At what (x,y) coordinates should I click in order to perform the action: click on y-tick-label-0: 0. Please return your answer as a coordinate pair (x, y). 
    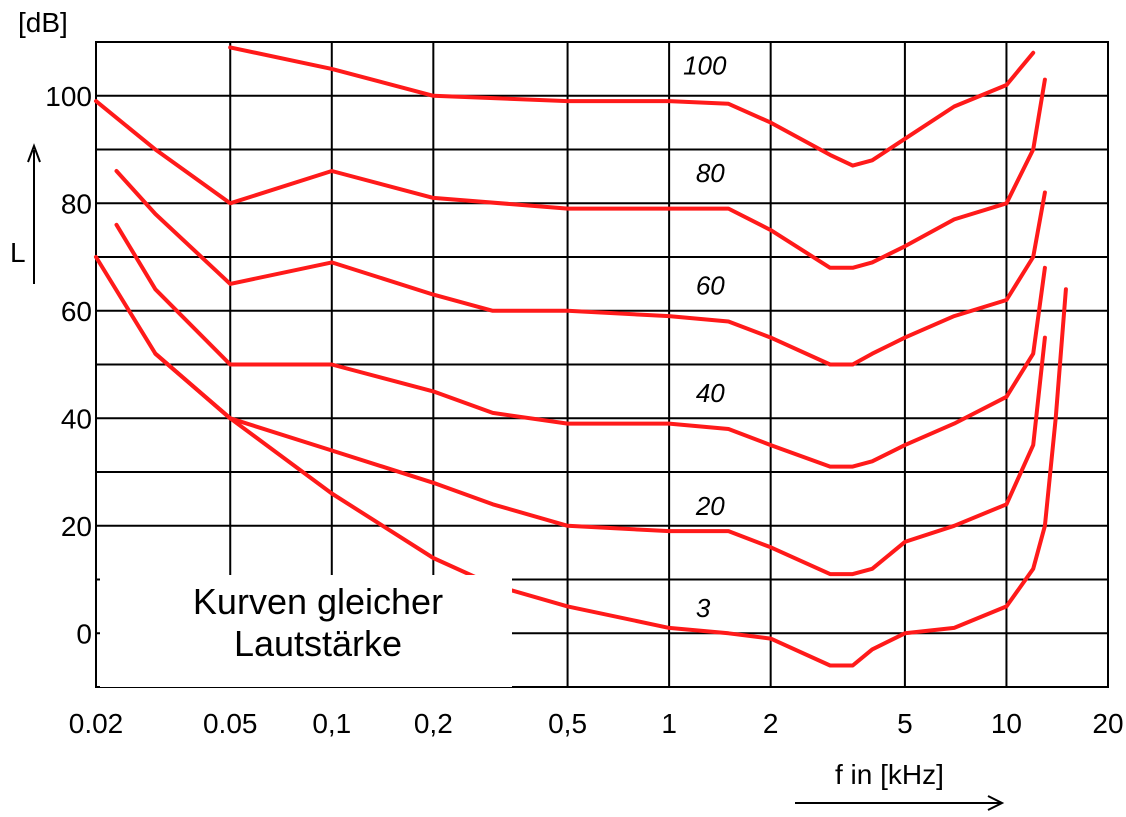
    Looking at the image, I should click on (84, 633).